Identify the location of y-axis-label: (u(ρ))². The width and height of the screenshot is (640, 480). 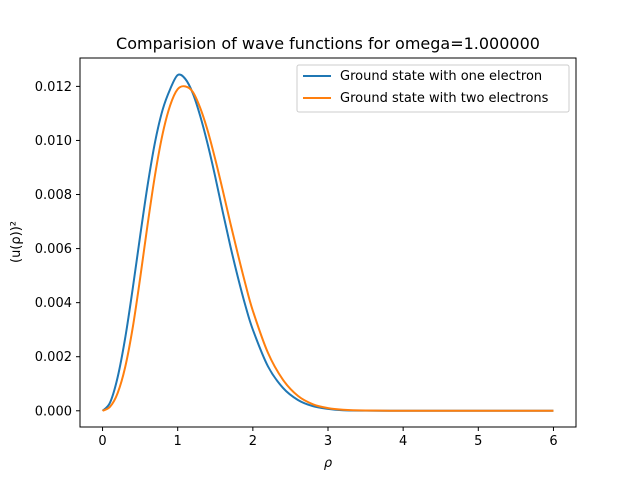
(16, 242).